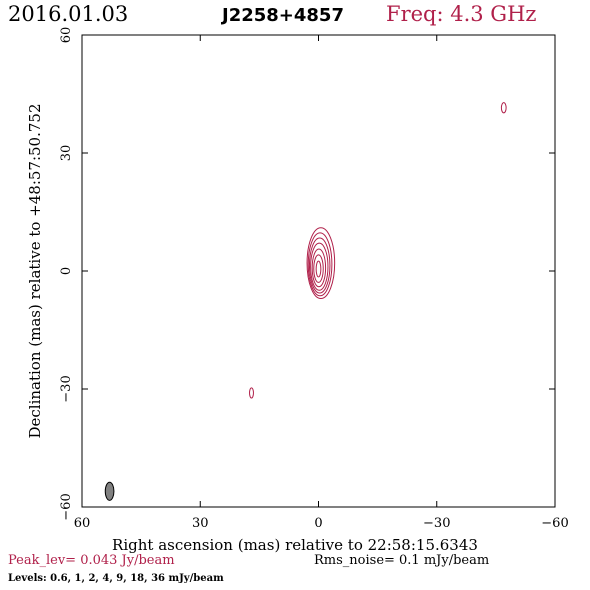  Describe the element at coordinates (66, 35) in the screenshot. I see `y-tick-label: 60` at that location.